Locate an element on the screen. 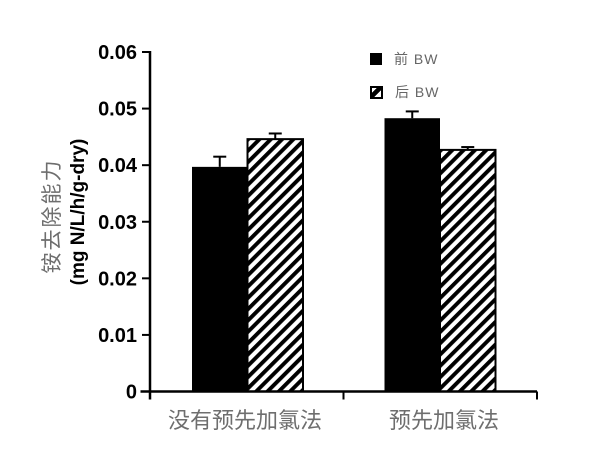  legend-label: 后 BW is located at coordinates (417, 92).